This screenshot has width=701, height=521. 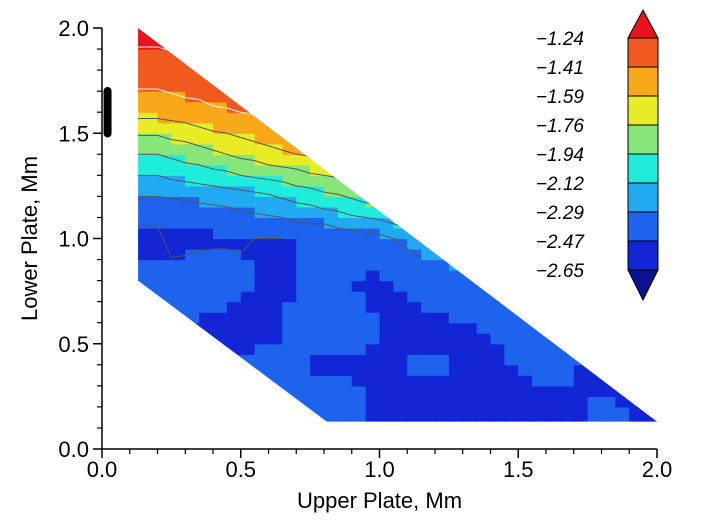 I want to click on x-axis-title: Upper Plate, Mm, so click(x=379, y=500).